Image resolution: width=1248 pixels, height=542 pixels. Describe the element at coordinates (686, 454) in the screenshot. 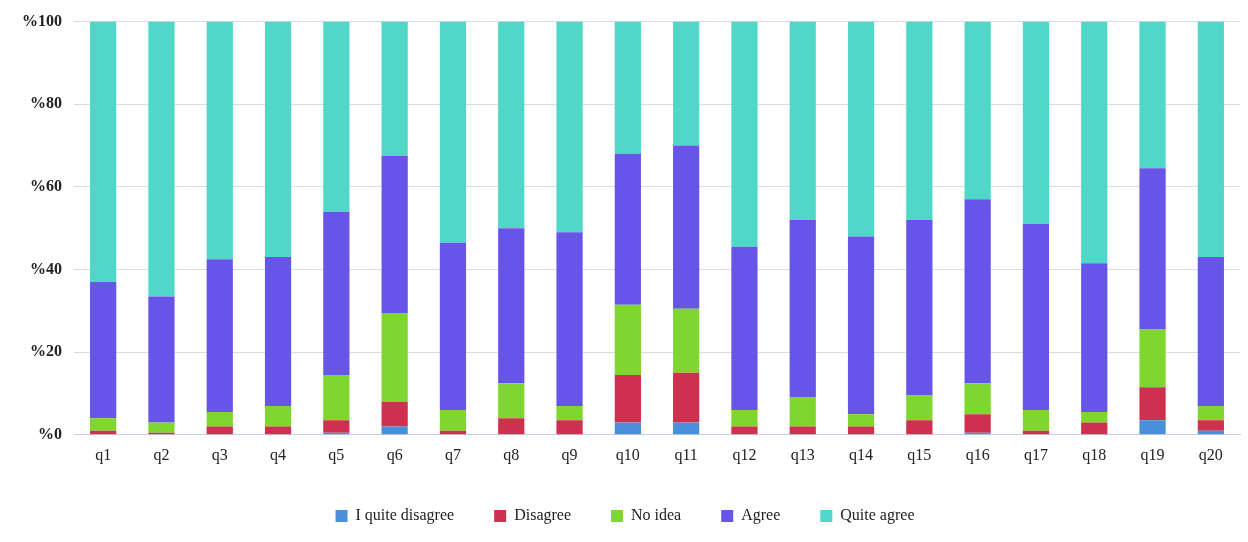

I see `x-tick-label: q11` at that location.